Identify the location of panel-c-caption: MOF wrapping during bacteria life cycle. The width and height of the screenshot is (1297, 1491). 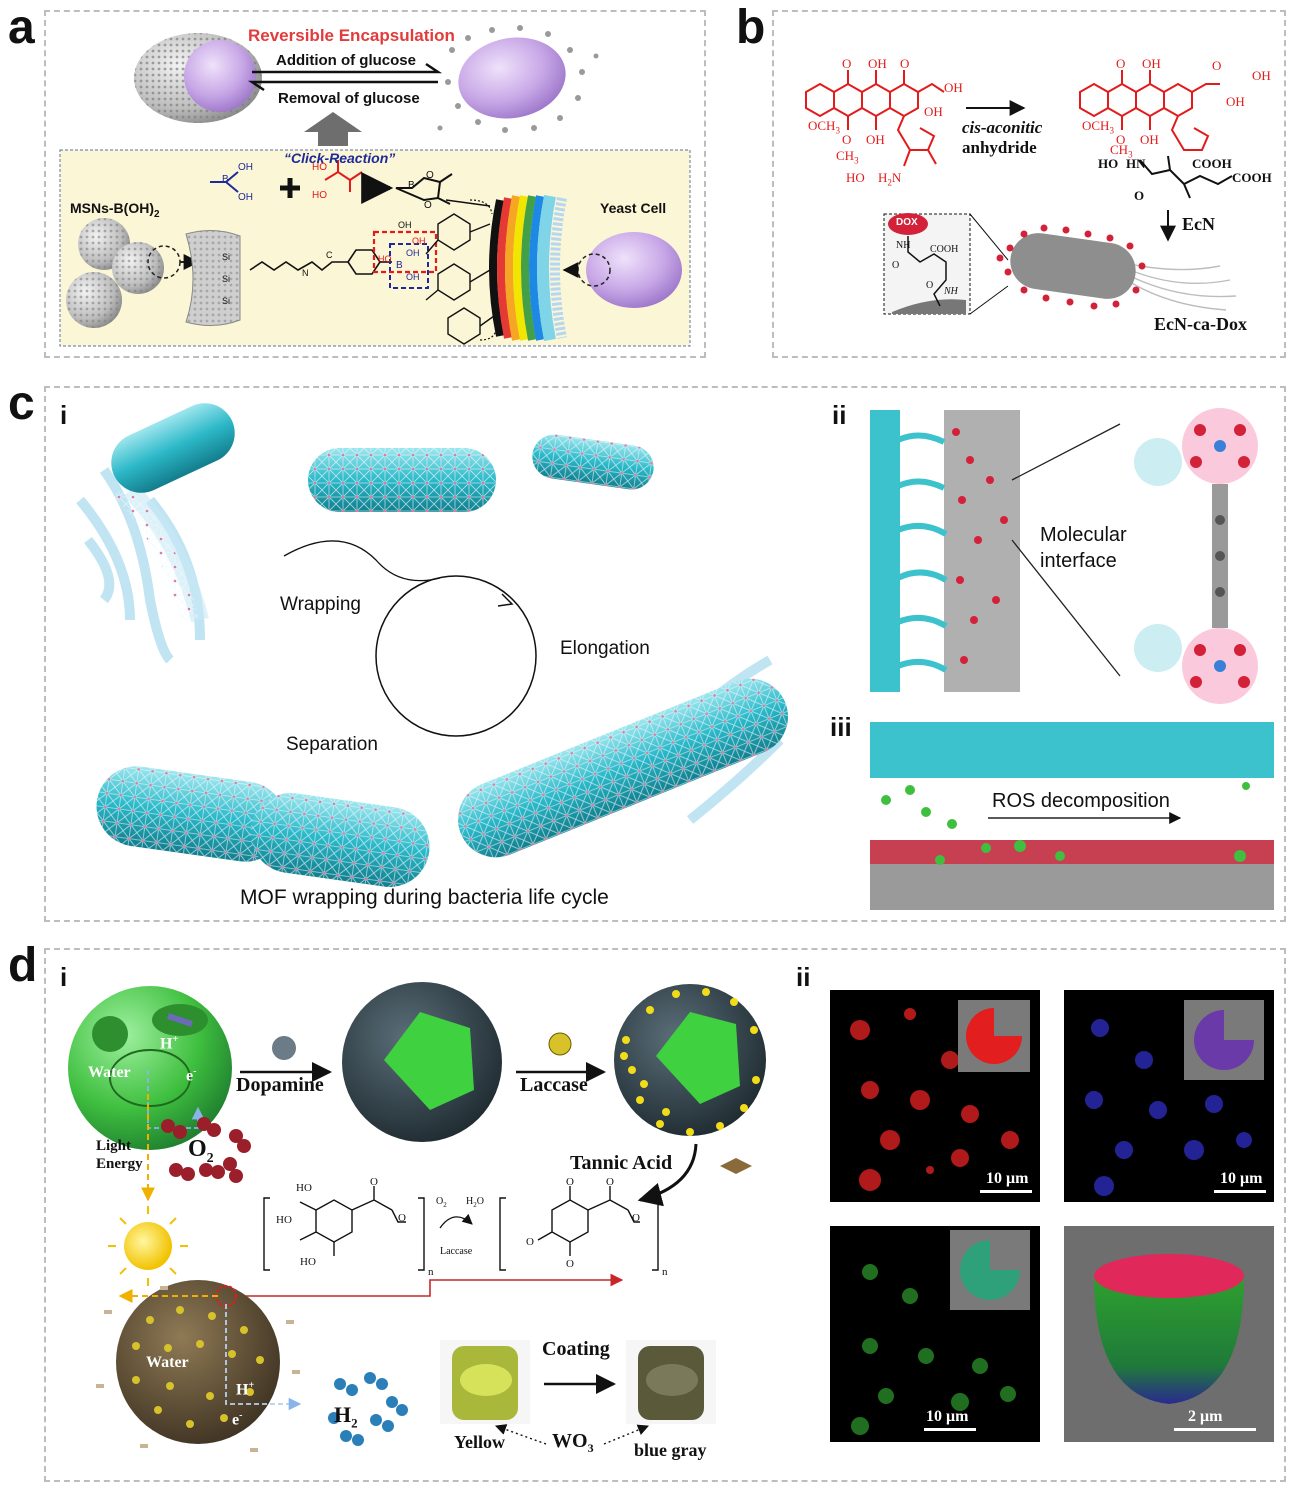
(424, 897).